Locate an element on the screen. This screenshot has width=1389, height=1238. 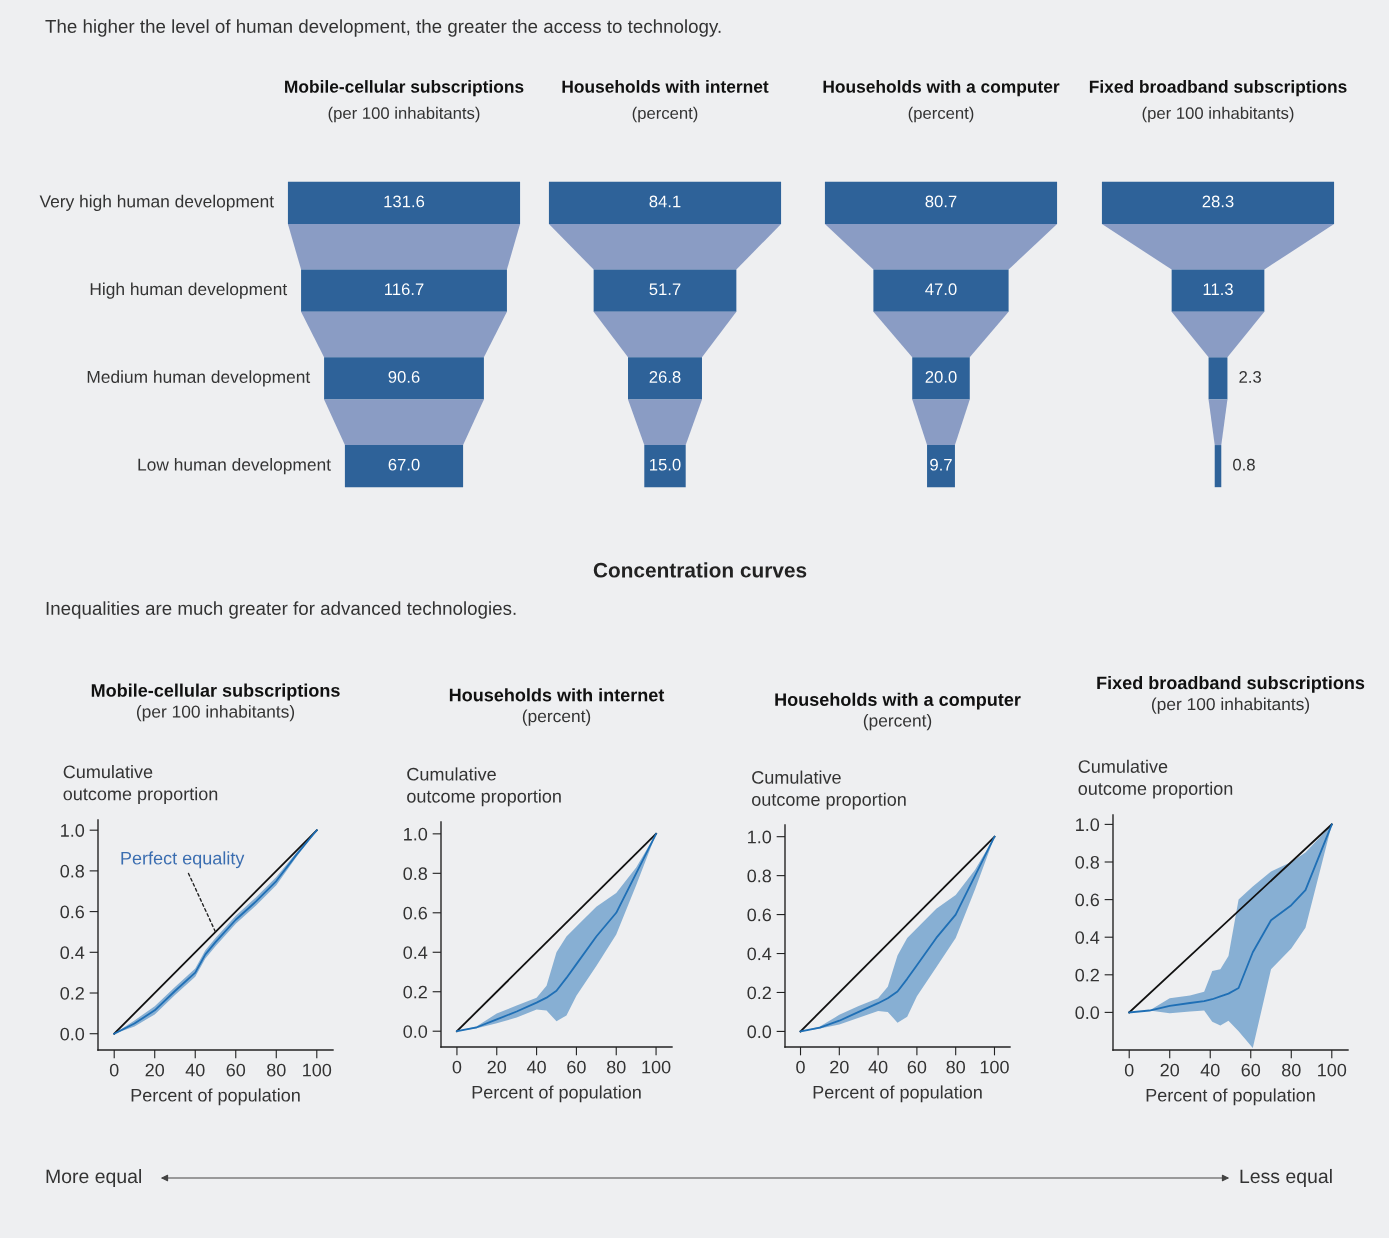
text: Concentration curves is located at coordinates (700, 570).